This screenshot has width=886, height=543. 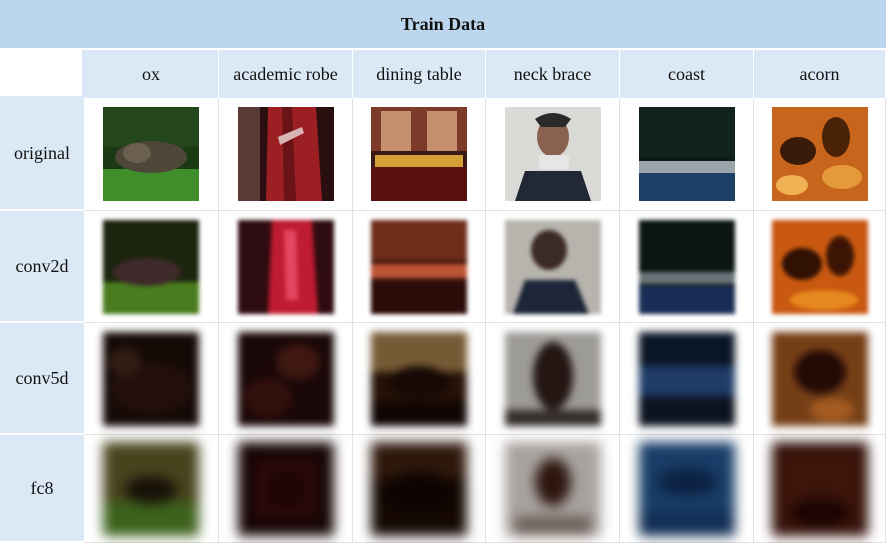 I want to click on row-label-original: original, so click(x=42, y=154).